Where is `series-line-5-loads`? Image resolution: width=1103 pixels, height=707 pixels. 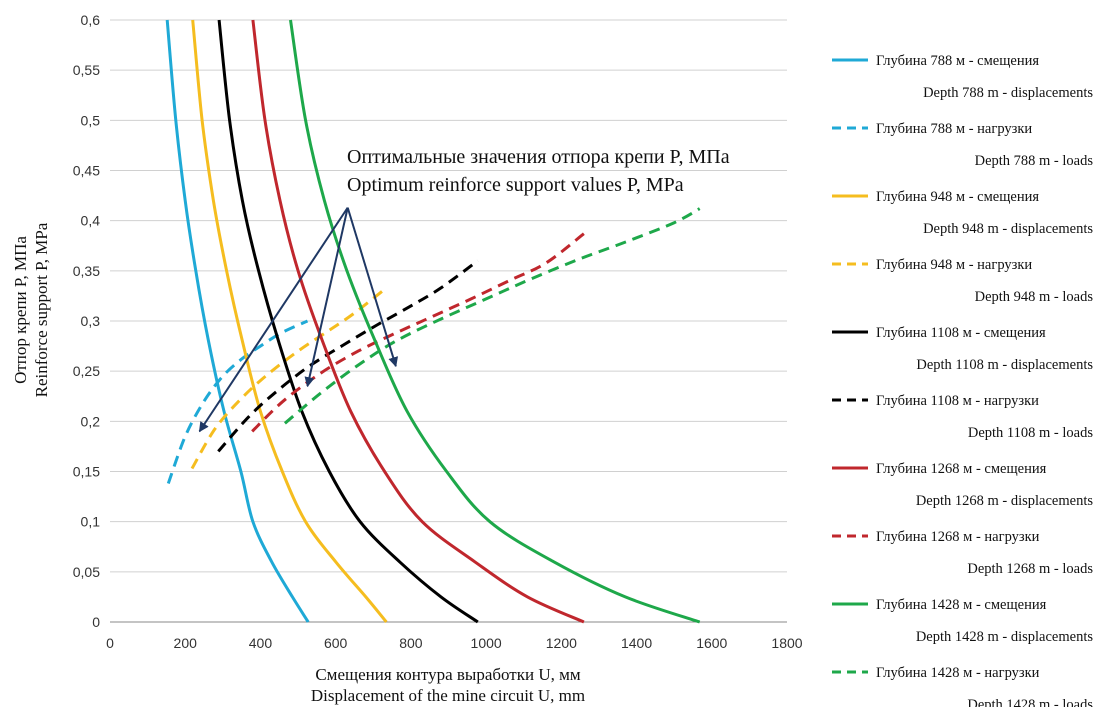
series-line-5-loads is located at coordinates (348, 356).